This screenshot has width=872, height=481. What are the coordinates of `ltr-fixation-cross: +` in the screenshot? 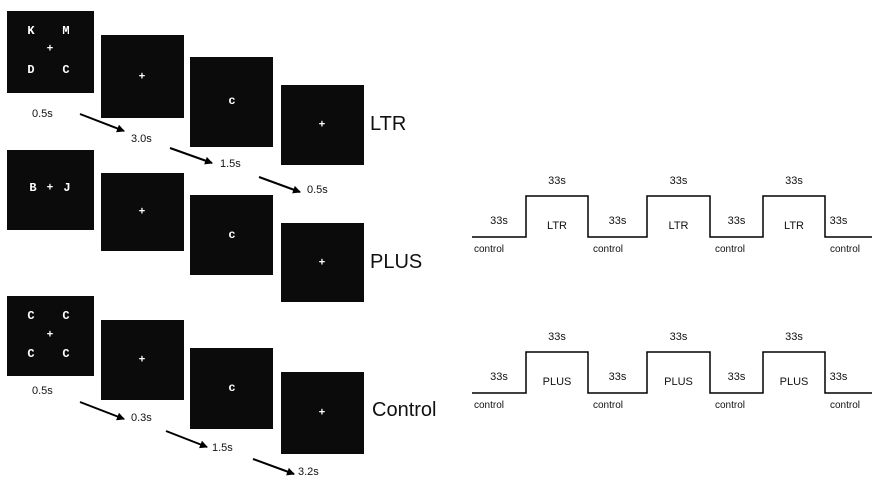 It's located at (50, 48).